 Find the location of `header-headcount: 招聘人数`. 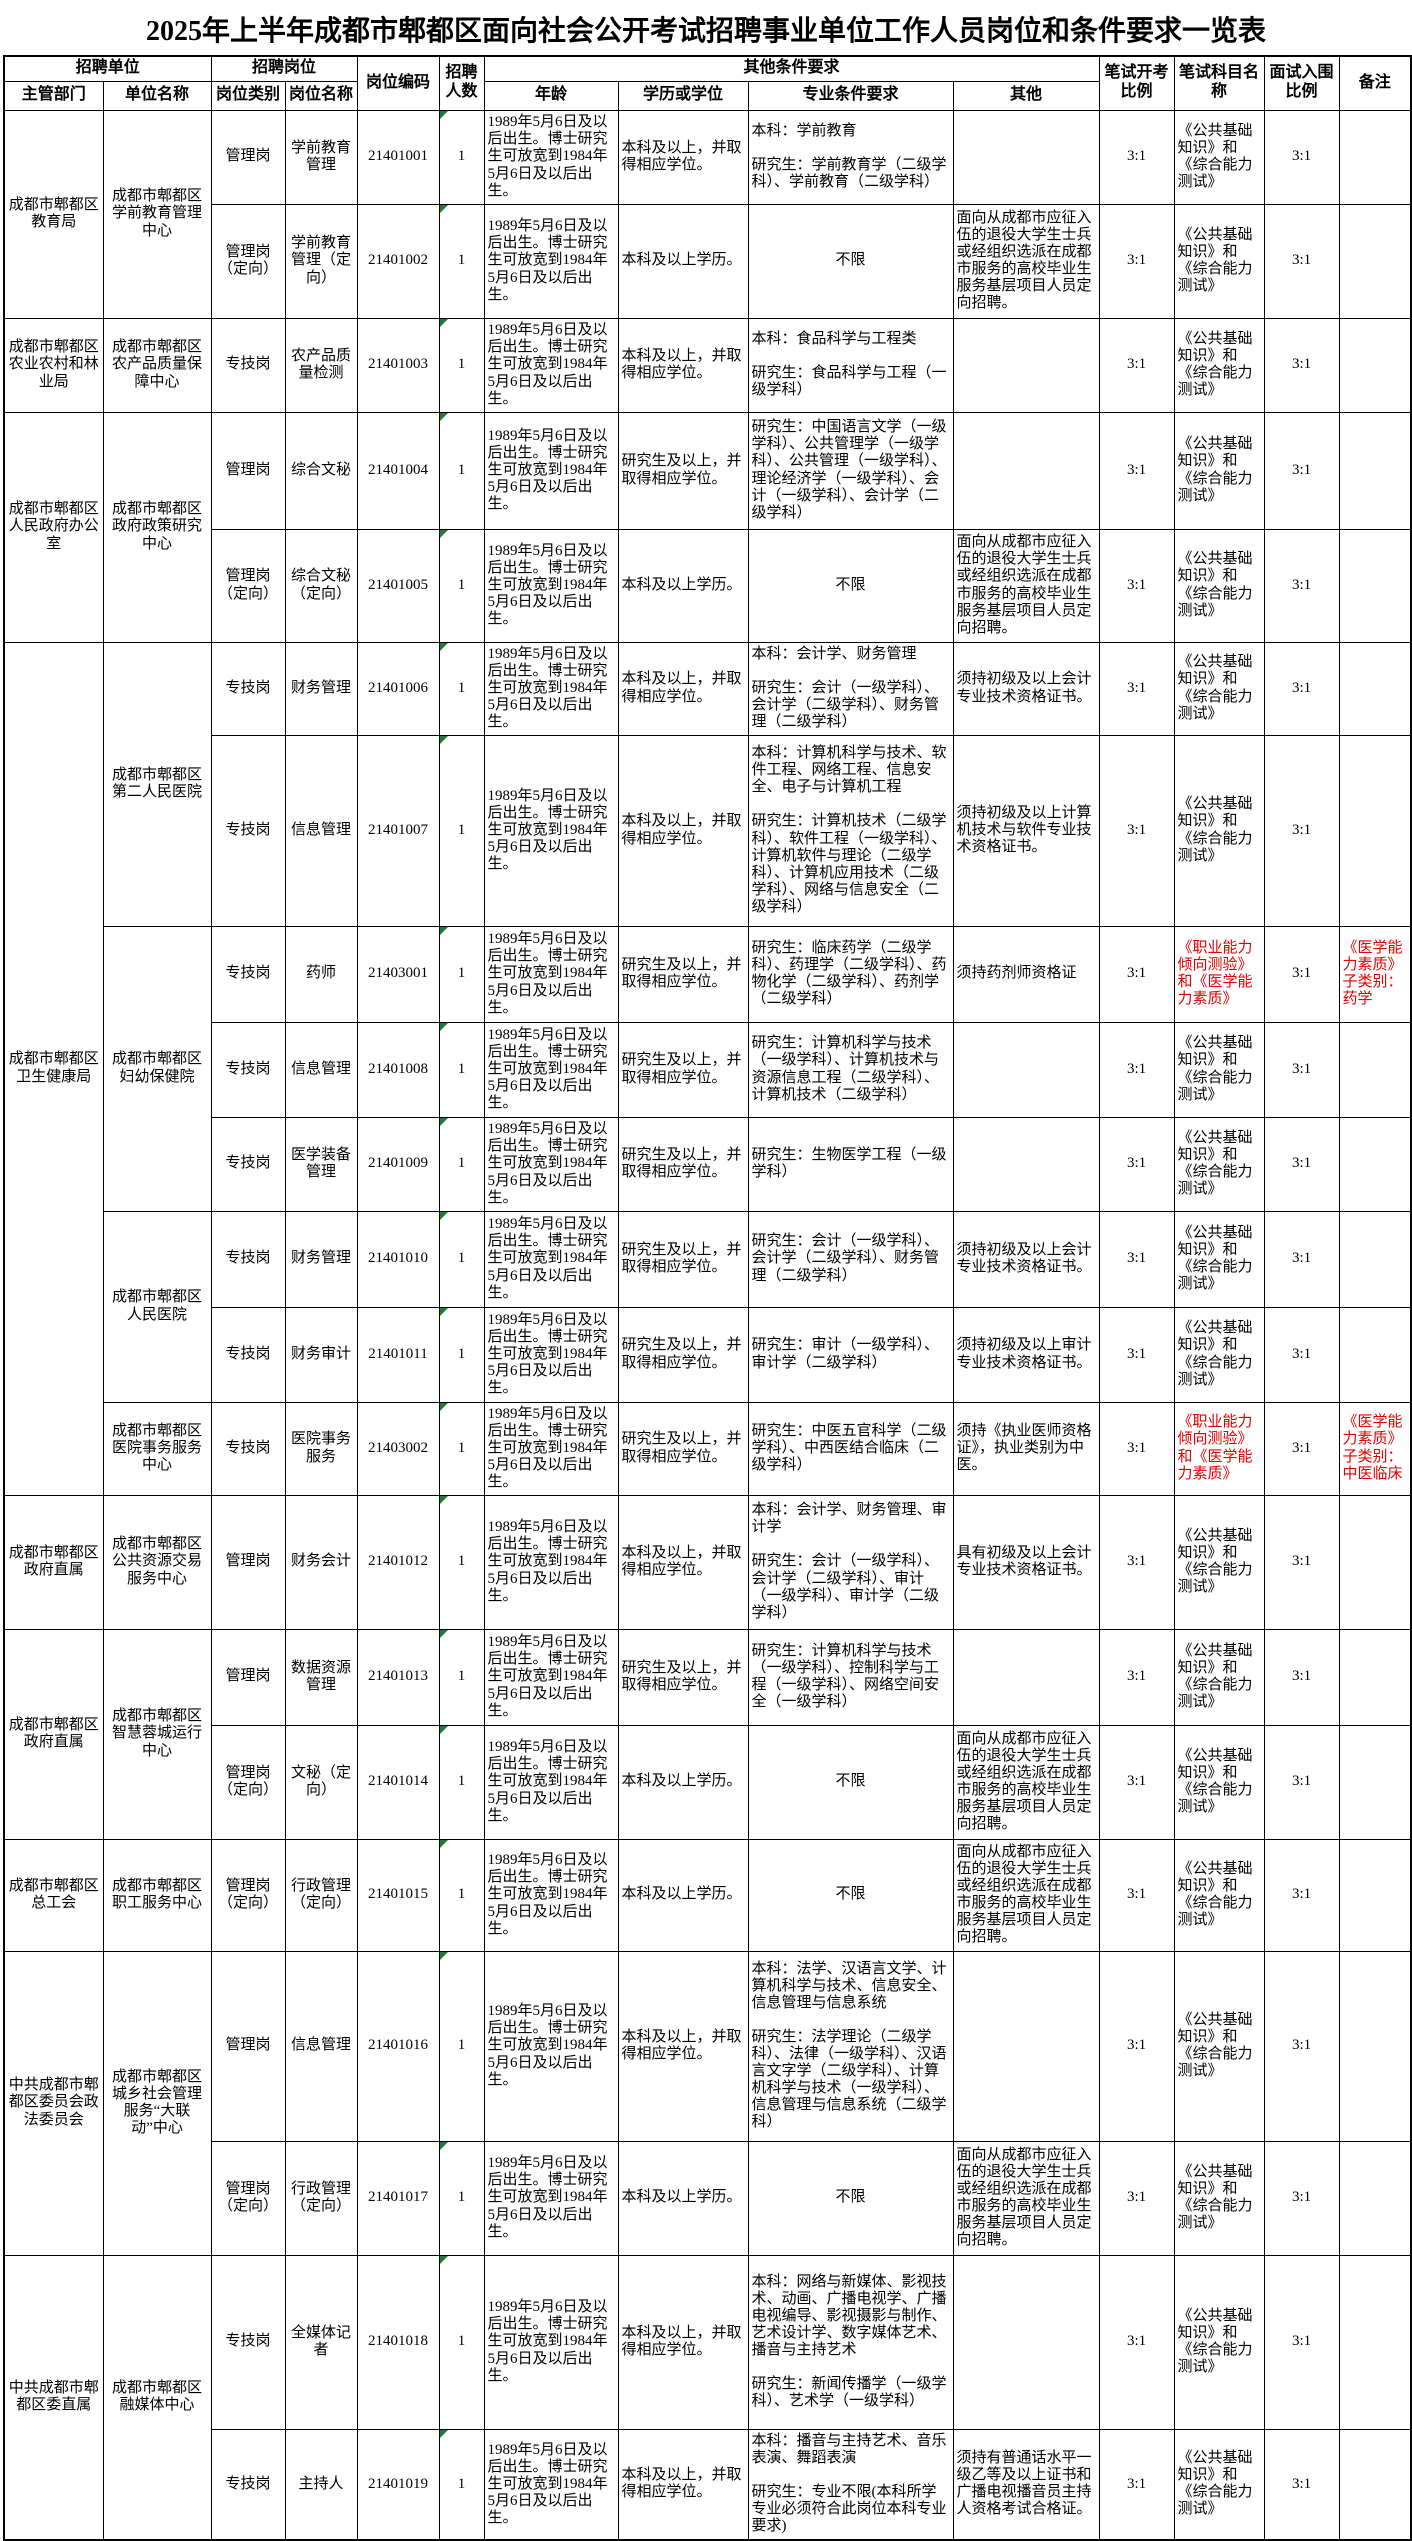

header-headcount: 招聘人数 is located at coordinates (461, 83).